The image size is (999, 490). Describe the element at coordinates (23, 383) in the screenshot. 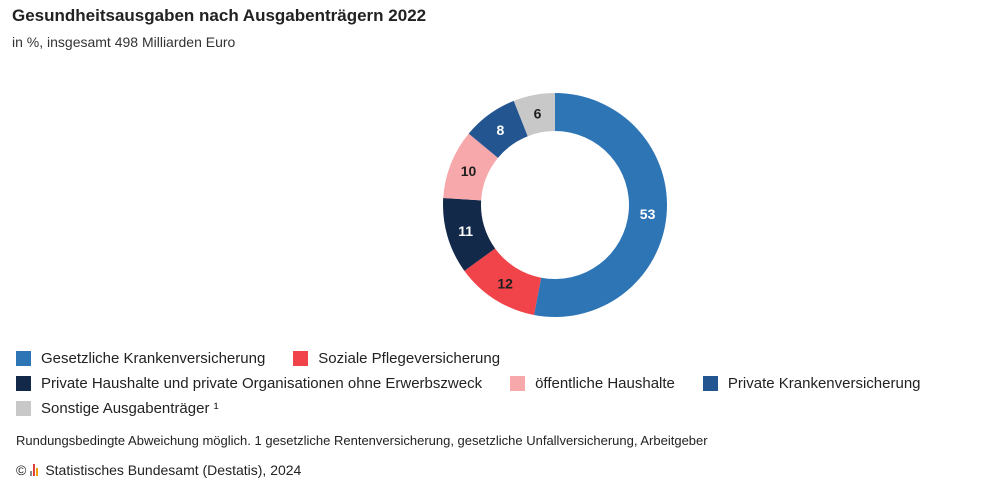

I see `legend-swatch-private-haushalte` at that location.